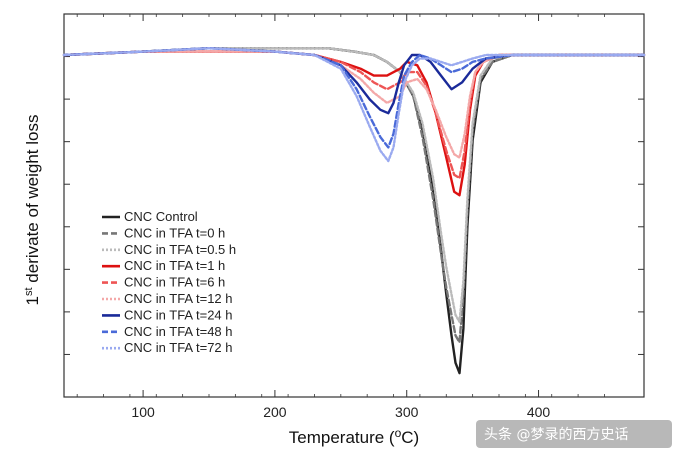 The image size is (676, 456). I want to click on watermark-bg, so click(574, 434).